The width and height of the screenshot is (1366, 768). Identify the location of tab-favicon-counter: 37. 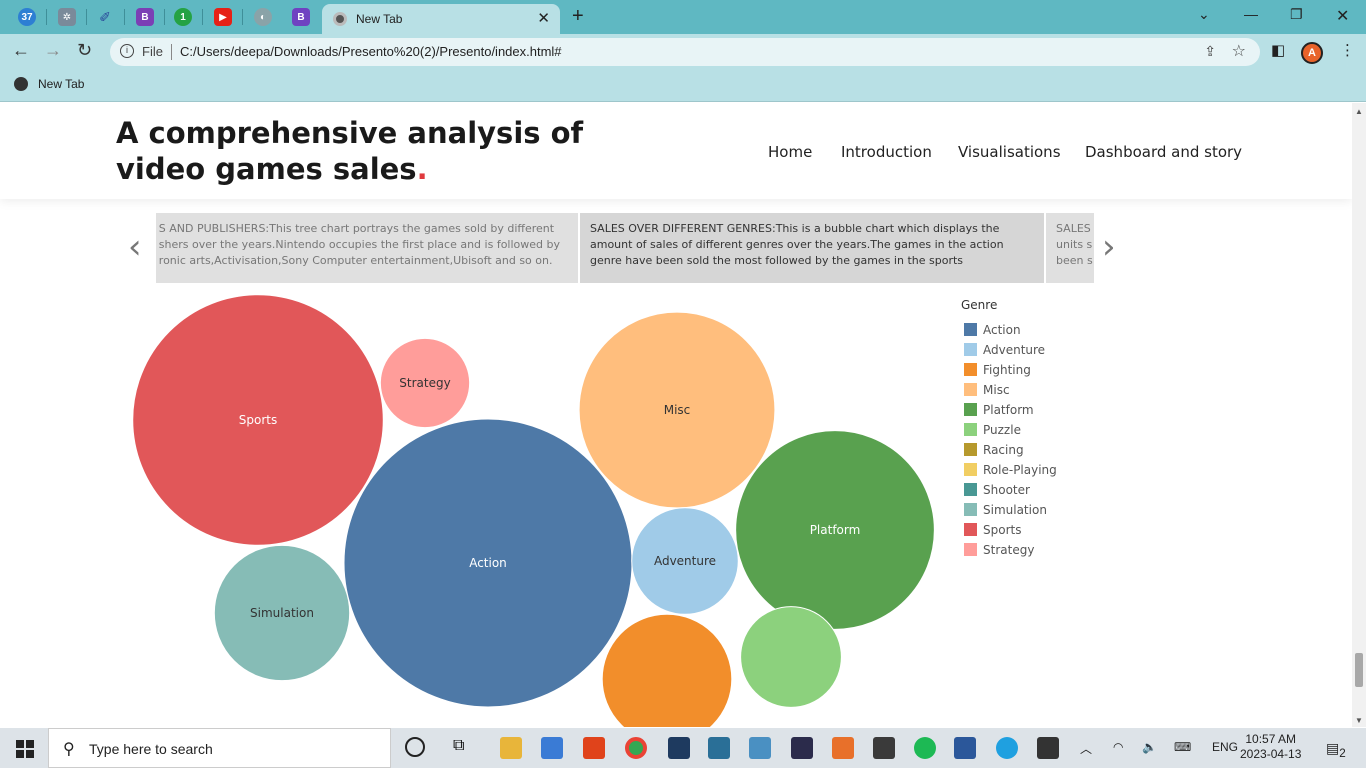
(27, 17).